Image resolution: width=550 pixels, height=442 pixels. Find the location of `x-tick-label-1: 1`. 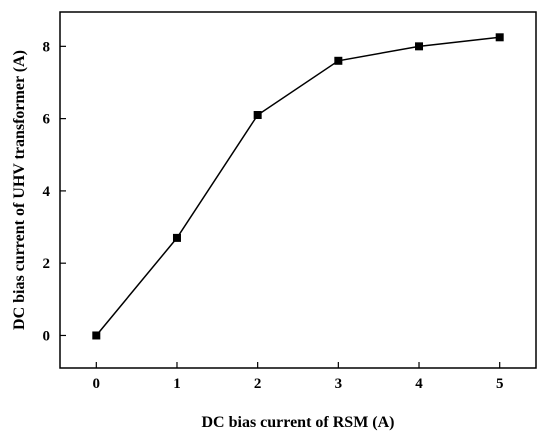

x-tick-label-1: 1 is located at coordinates (177, 384).